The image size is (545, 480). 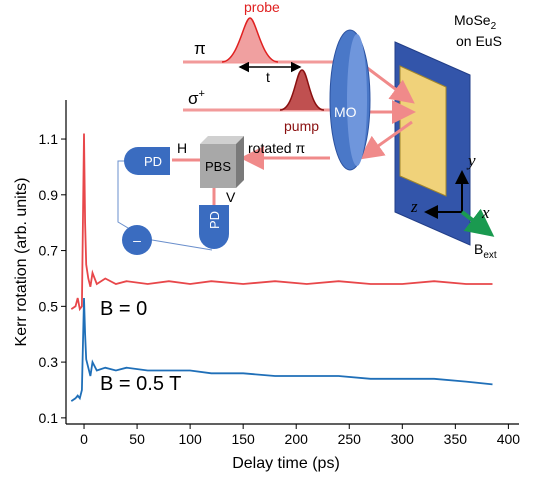 What do you see at coordinates (137, 240) in the screenshot?
I see `minus-label: –` at bounding box center [137, 240].